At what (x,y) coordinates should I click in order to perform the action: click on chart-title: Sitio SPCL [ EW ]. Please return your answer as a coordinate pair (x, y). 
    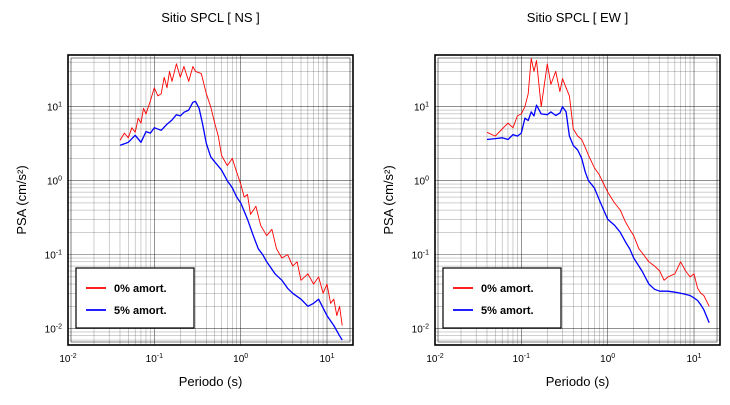
    Looking at the image, I should click on (577, 17).